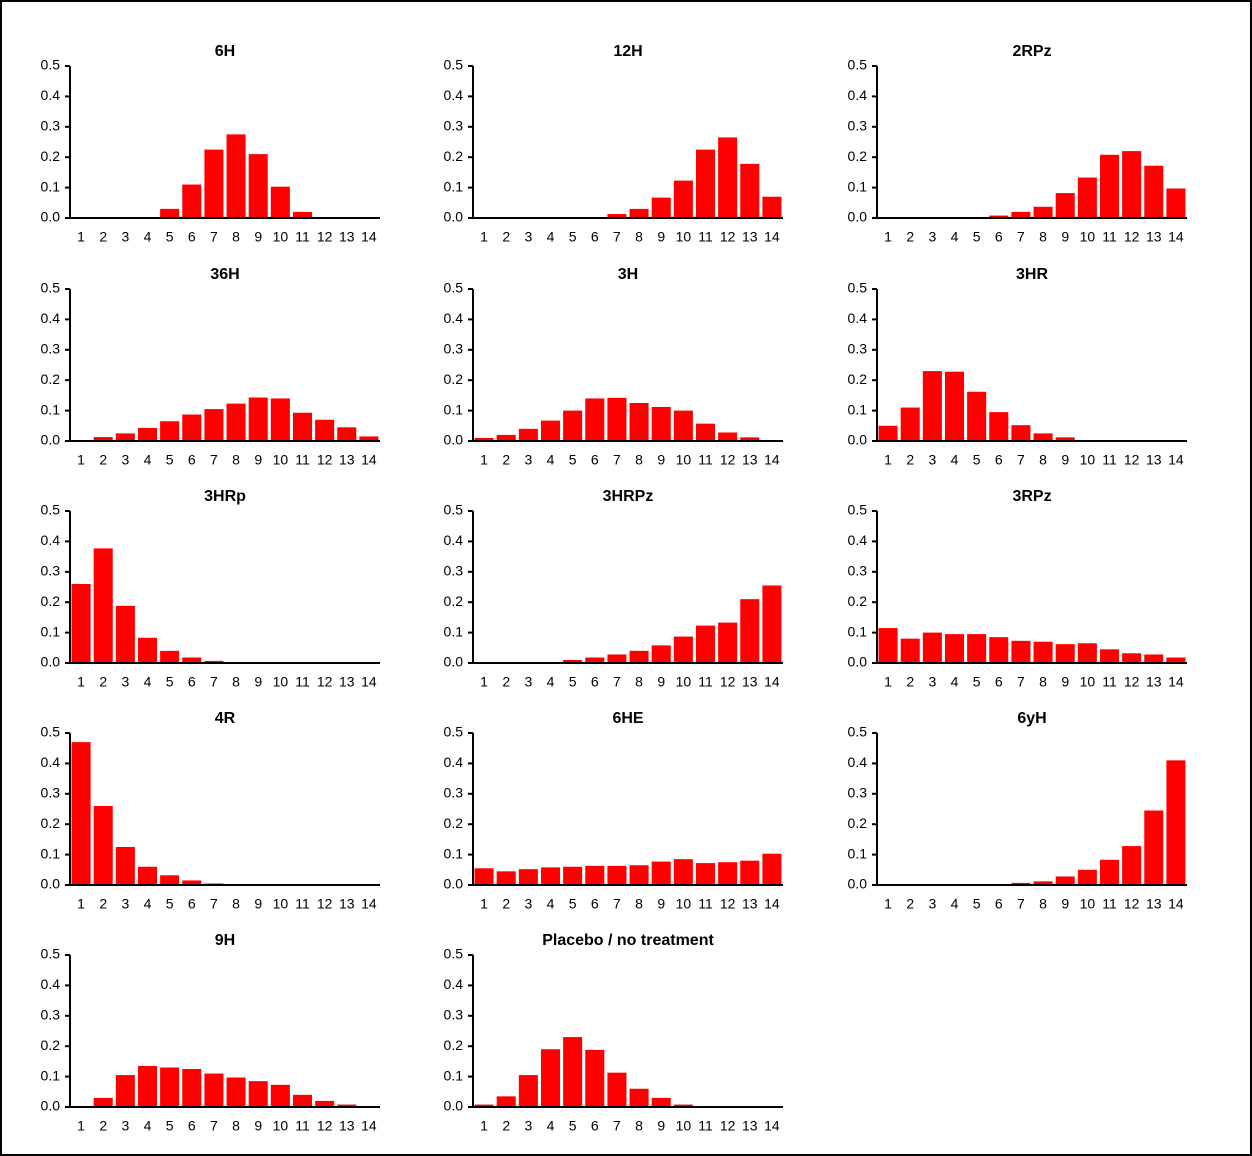  What do you see at coordinates (1031, 718) in the screenshot?
I see `panel-title: 6yH` at bounding box center [1031, 718].